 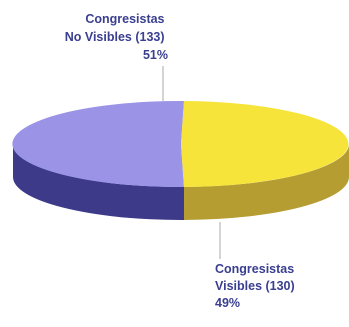 I want to click on label-visibles-line-2: Visibles (130), so click(x=255, y=286).